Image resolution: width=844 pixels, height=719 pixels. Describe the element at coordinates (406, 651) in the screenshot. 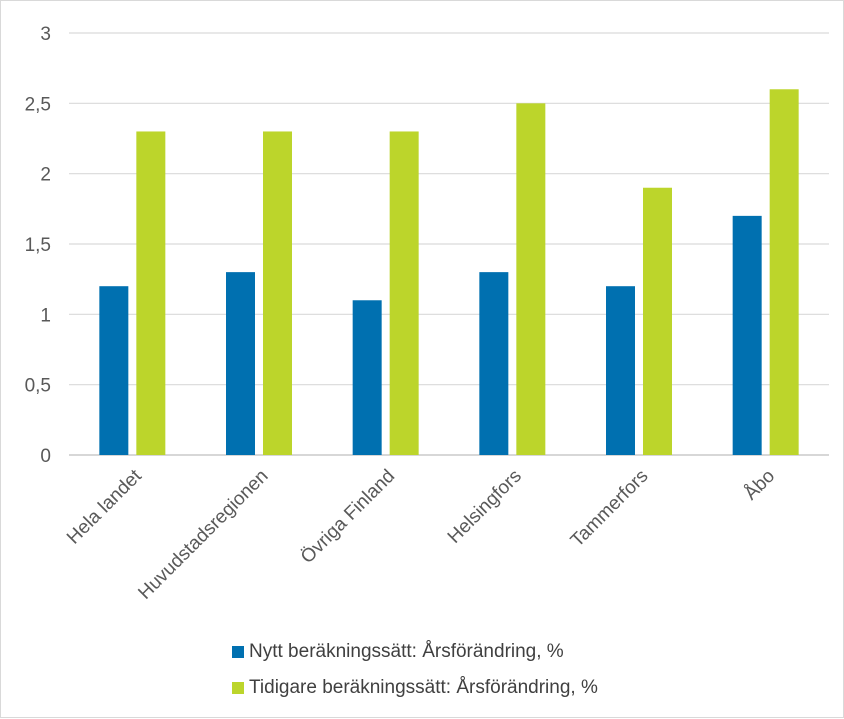

I see `legend-label-1: Nytt beräkningssätt: Årsförändring, %` at that location.